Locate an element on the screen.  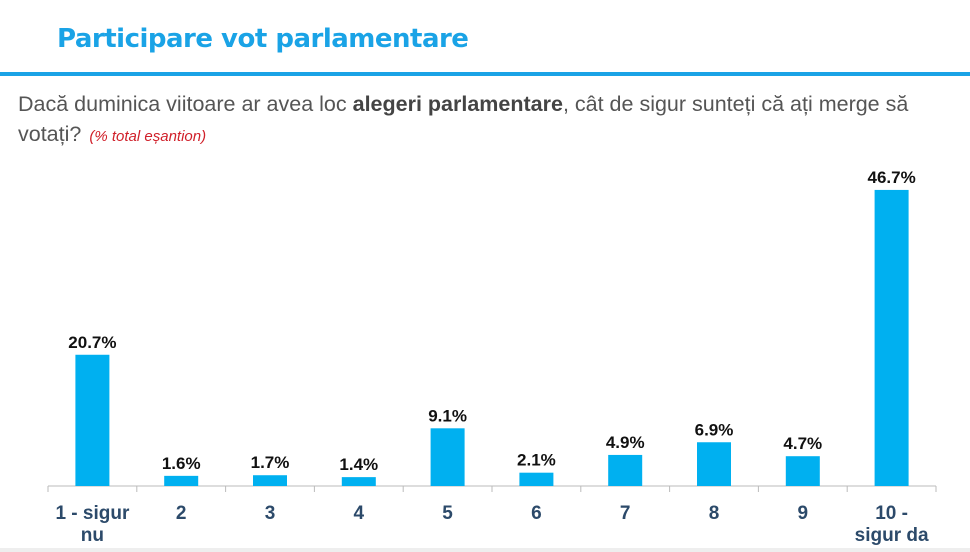
data-label: 4.9% is located at coordinates (625, 442).